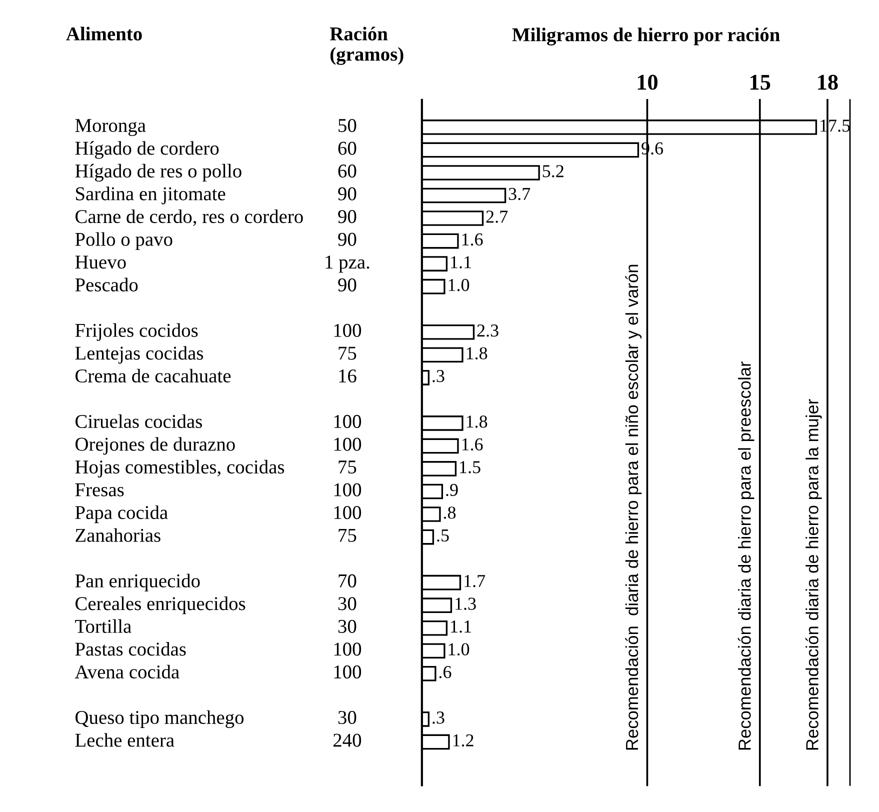  What do you see at coordinates (475, 581) in the screenshot?
I see `data-label: 1.7` at bounding box center [475, 581].